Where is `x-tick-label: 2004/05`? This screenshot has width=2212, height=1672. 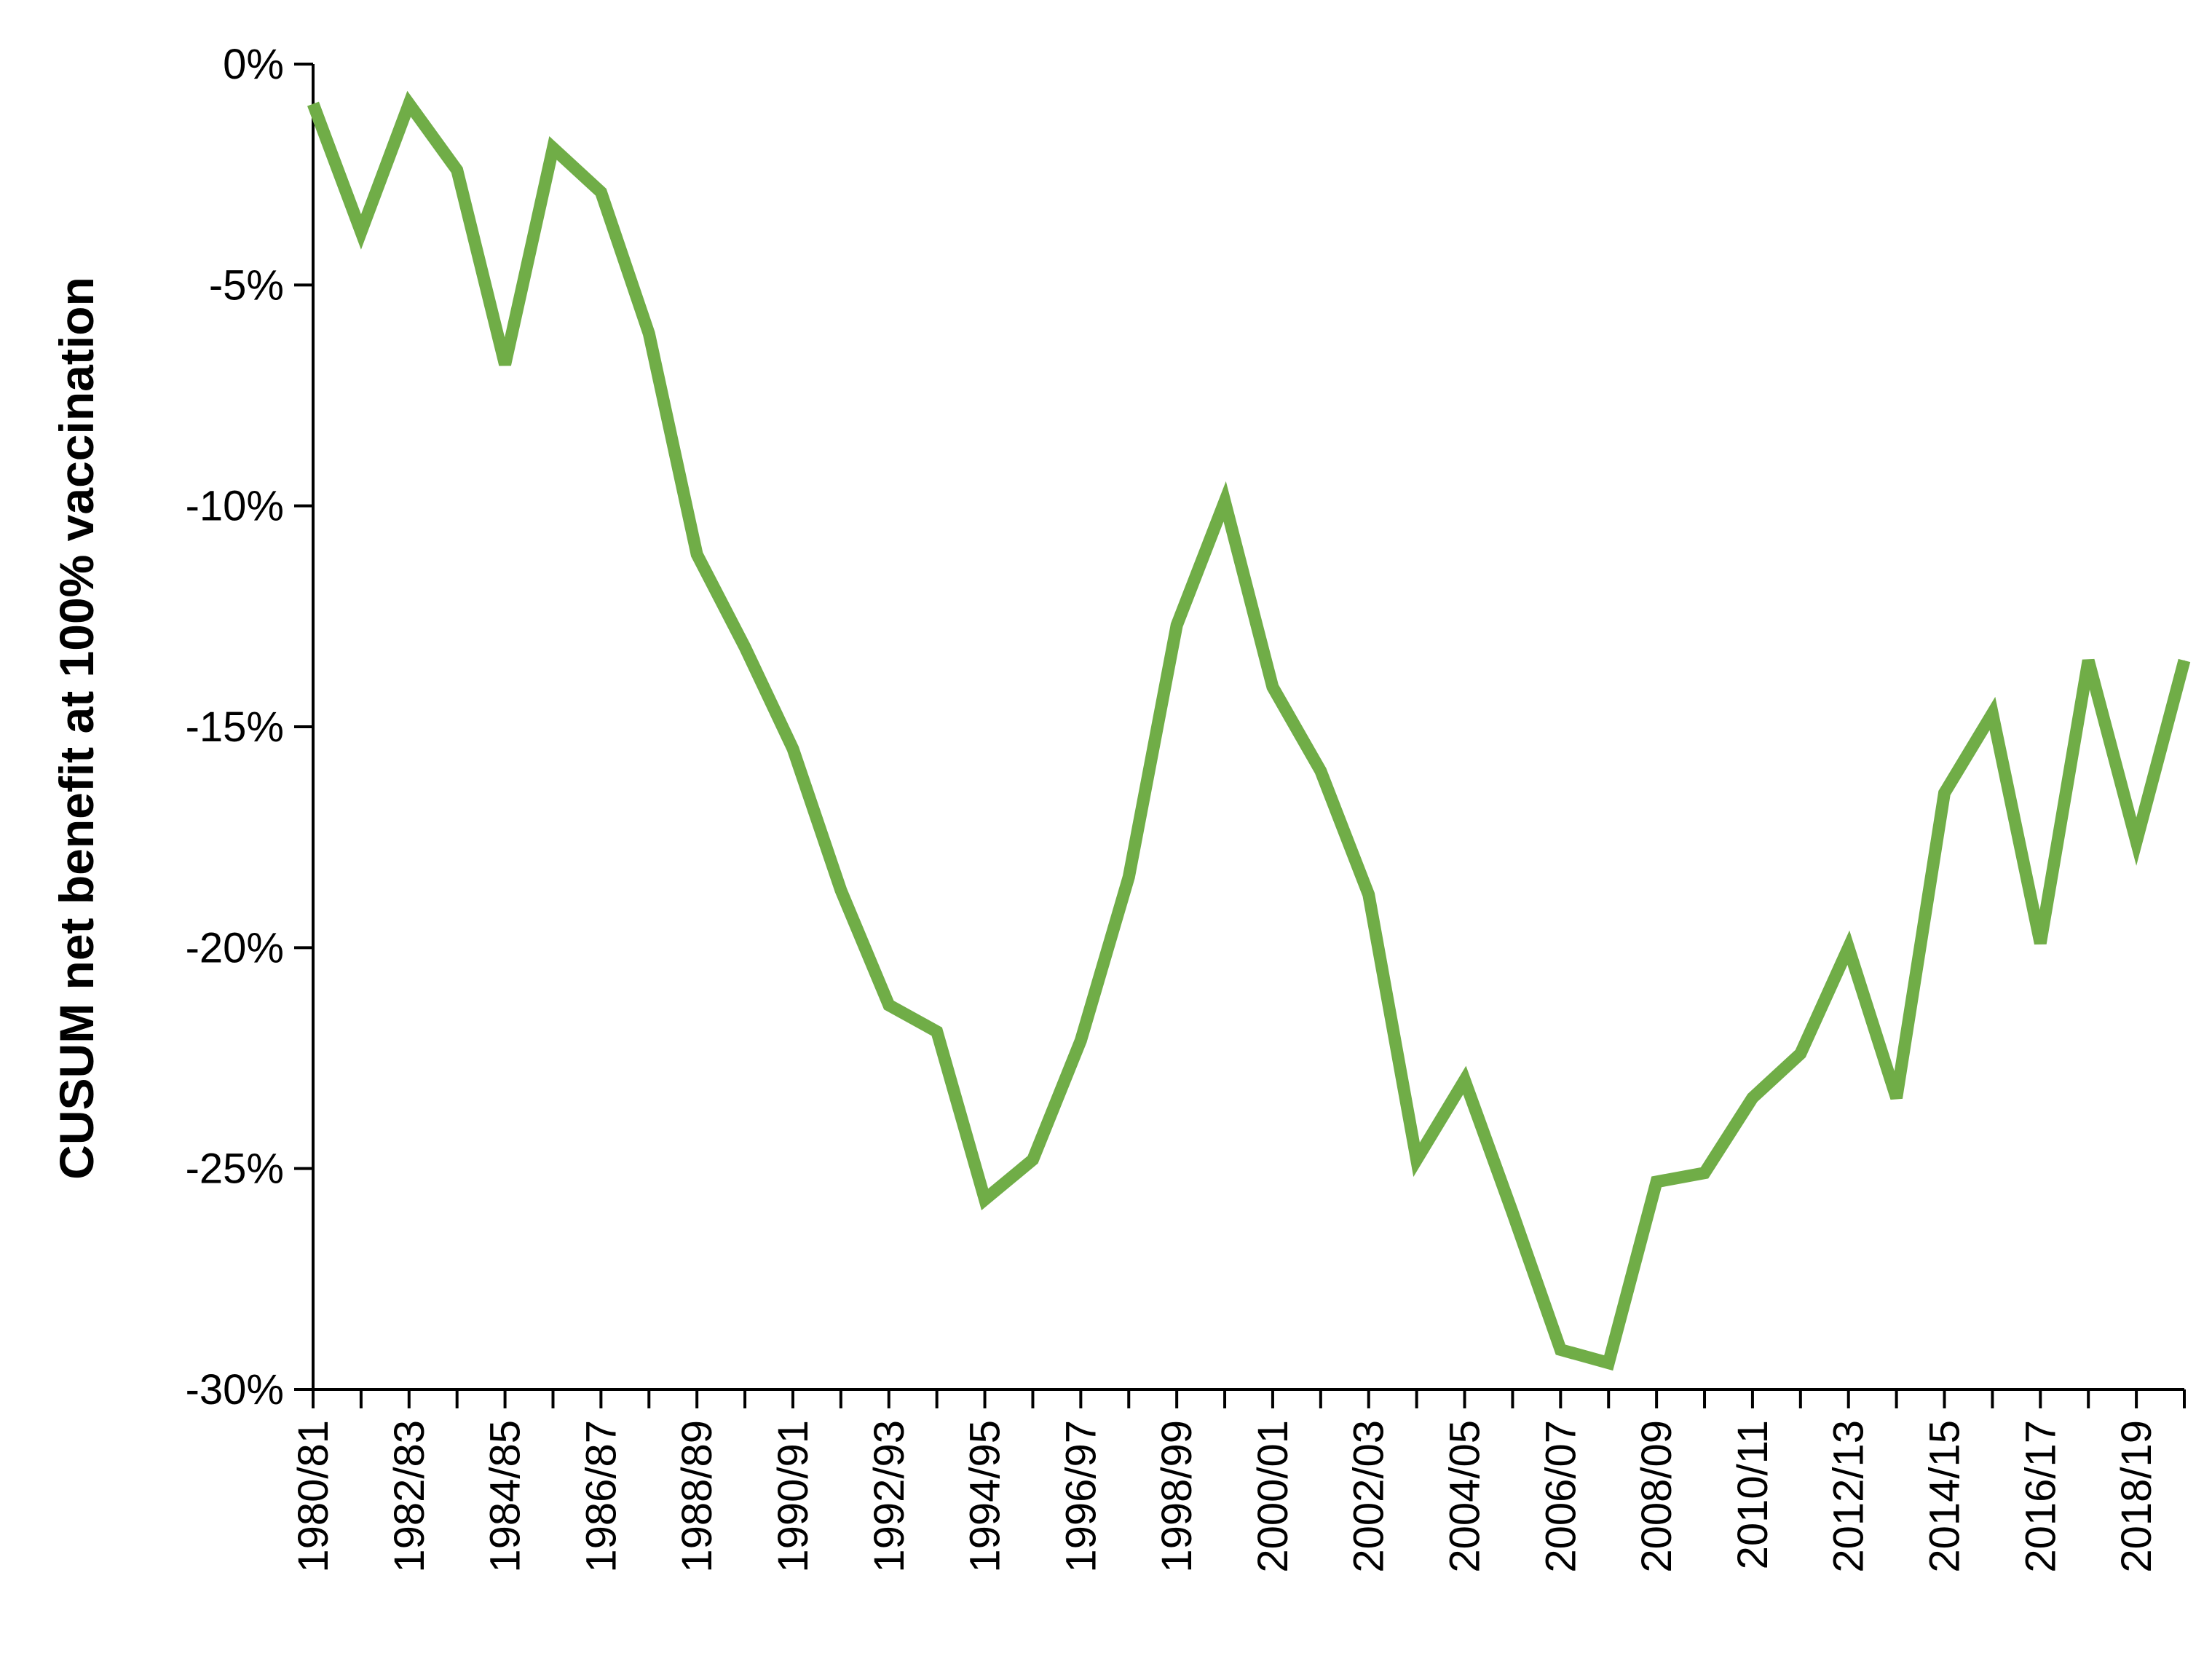 x-tick-label: 2004/05 is located at coordinates (1465, 1496).